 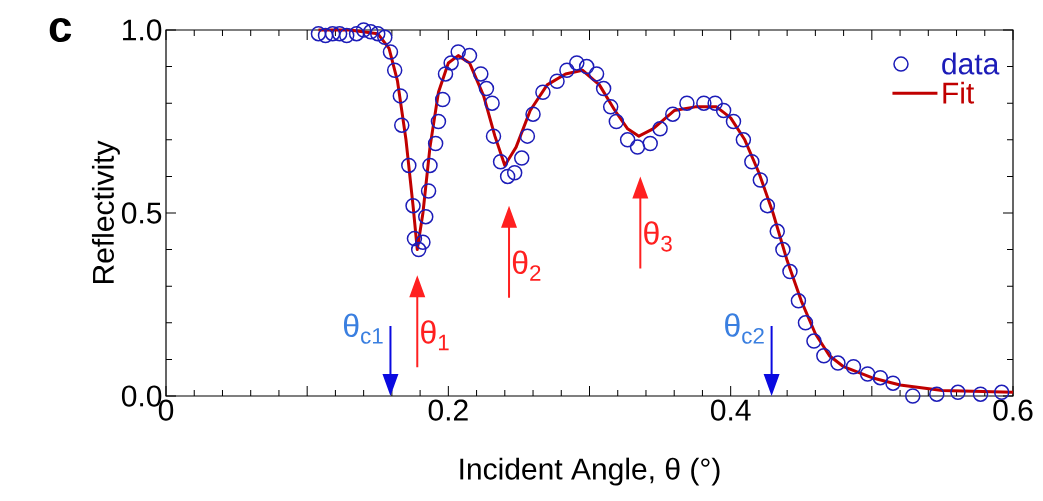 What do you see at coordinates (1013, 410) in the screenshot?
I see `x-tick-label: 0.6` at bounding box center [1013, 410].